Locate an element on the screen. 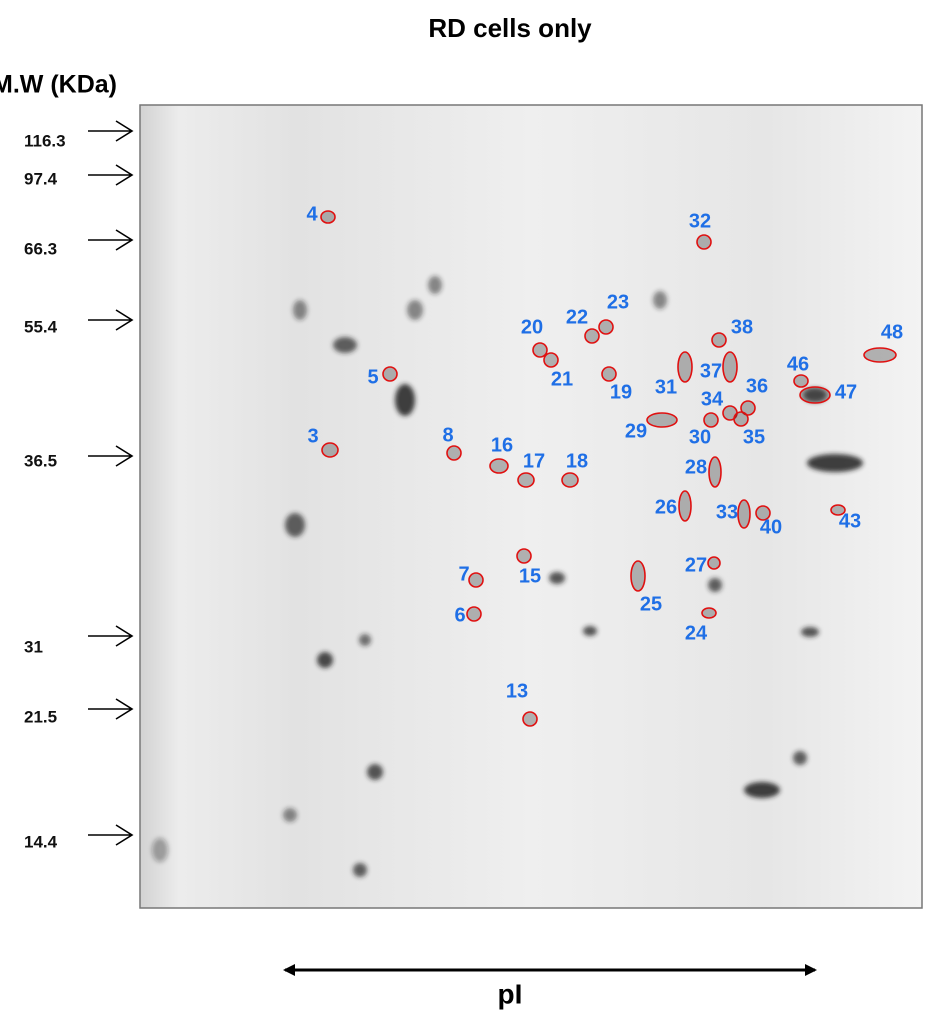 Image resolution: width=926 pixels, height=1017 pixels. spot-label: 23 is located at coordinates (618, 302).